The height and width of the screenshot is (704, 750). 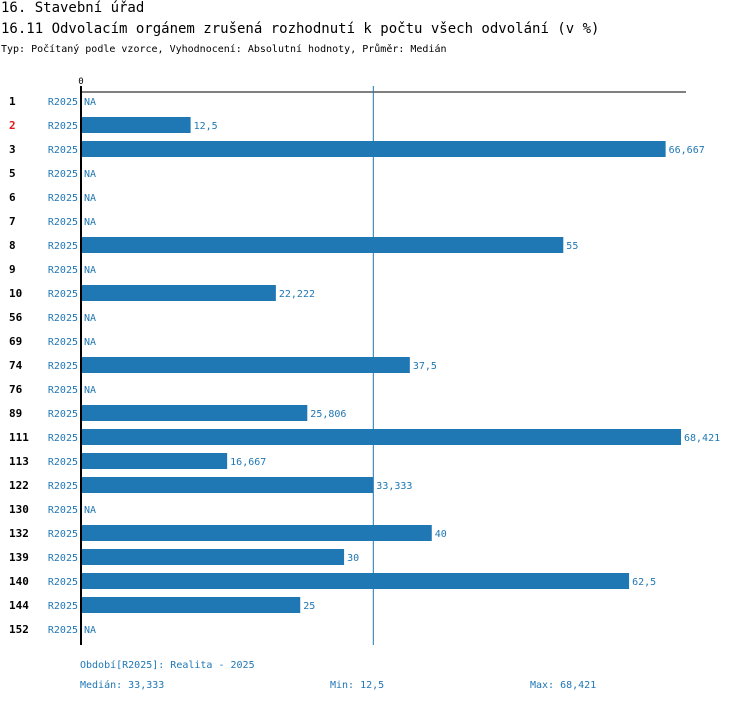 What do you see at coordinates (12, 197) in the screenshot?
I see `category-label: 6` at bounding box center [12, 197].